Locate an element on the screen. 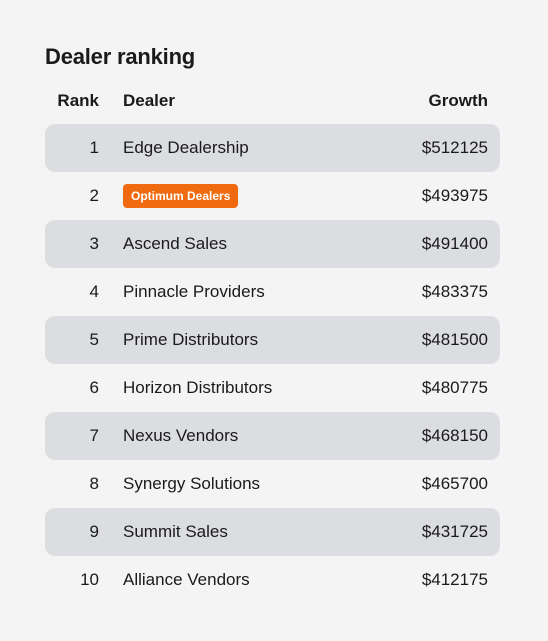 This screenshot has width=548, height=641. rank-cell: 2 is located at coordinates (94, 195).